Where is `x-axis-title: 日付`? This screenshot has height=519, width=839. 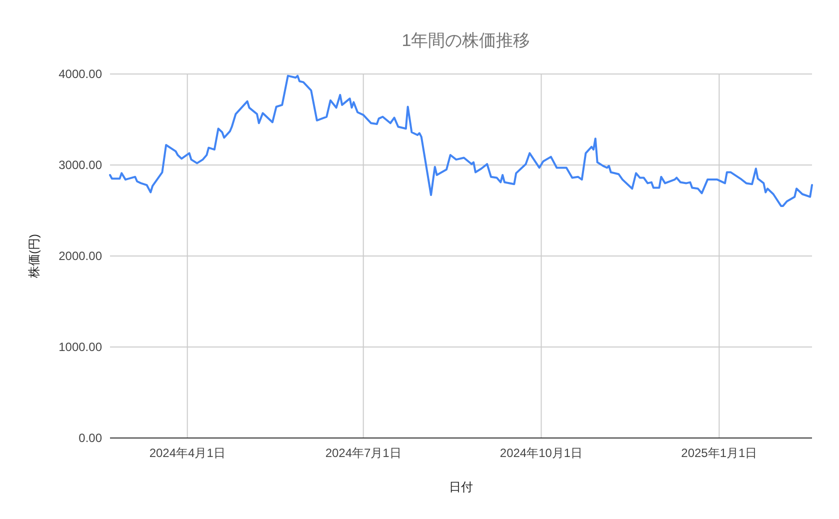
x-axis-title: 日付 is located at coordinates (461, 487).